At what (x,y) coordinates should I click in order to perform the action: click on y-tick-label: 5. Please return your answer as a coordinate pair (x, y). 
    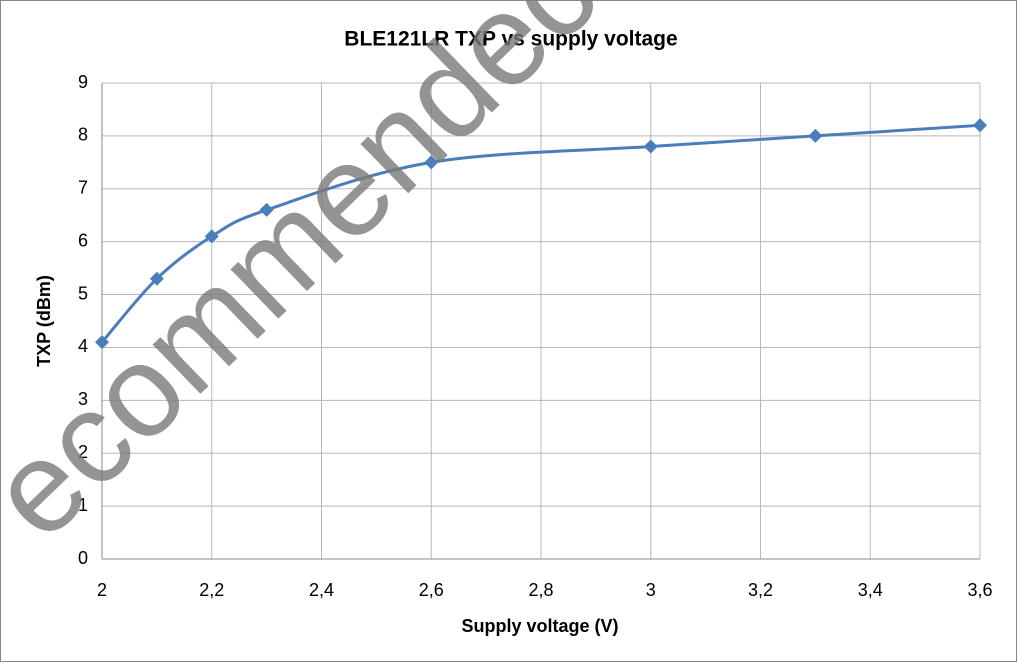
    Looking at the image, I should click on (83, 293).